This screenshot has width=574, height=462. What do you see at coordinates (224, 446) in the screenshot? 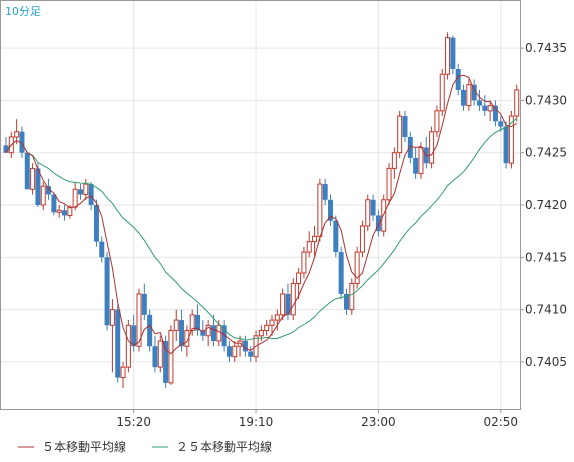
I see `legend-label: ２５本移動平均線` at bounding box center [224, 446].